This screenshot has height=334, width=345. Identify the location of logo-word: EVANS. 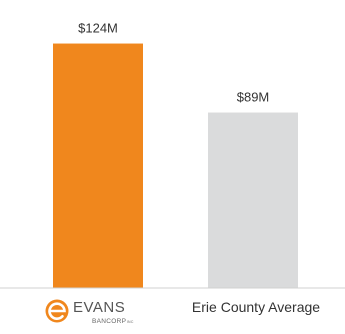
(99, 307).